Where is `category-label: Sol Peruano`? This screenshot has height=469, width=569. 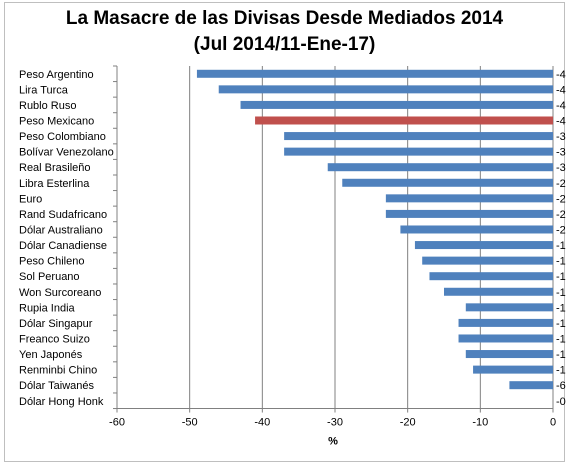
category-label: Sol Peruano is located at coordinates (49, 277).